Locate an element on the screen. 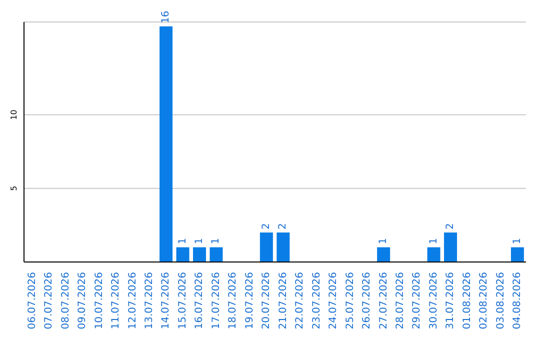 This screenshot has height=340, width=540. x-tick-label: 24.07.2026 is located at coordinates (334, 301).